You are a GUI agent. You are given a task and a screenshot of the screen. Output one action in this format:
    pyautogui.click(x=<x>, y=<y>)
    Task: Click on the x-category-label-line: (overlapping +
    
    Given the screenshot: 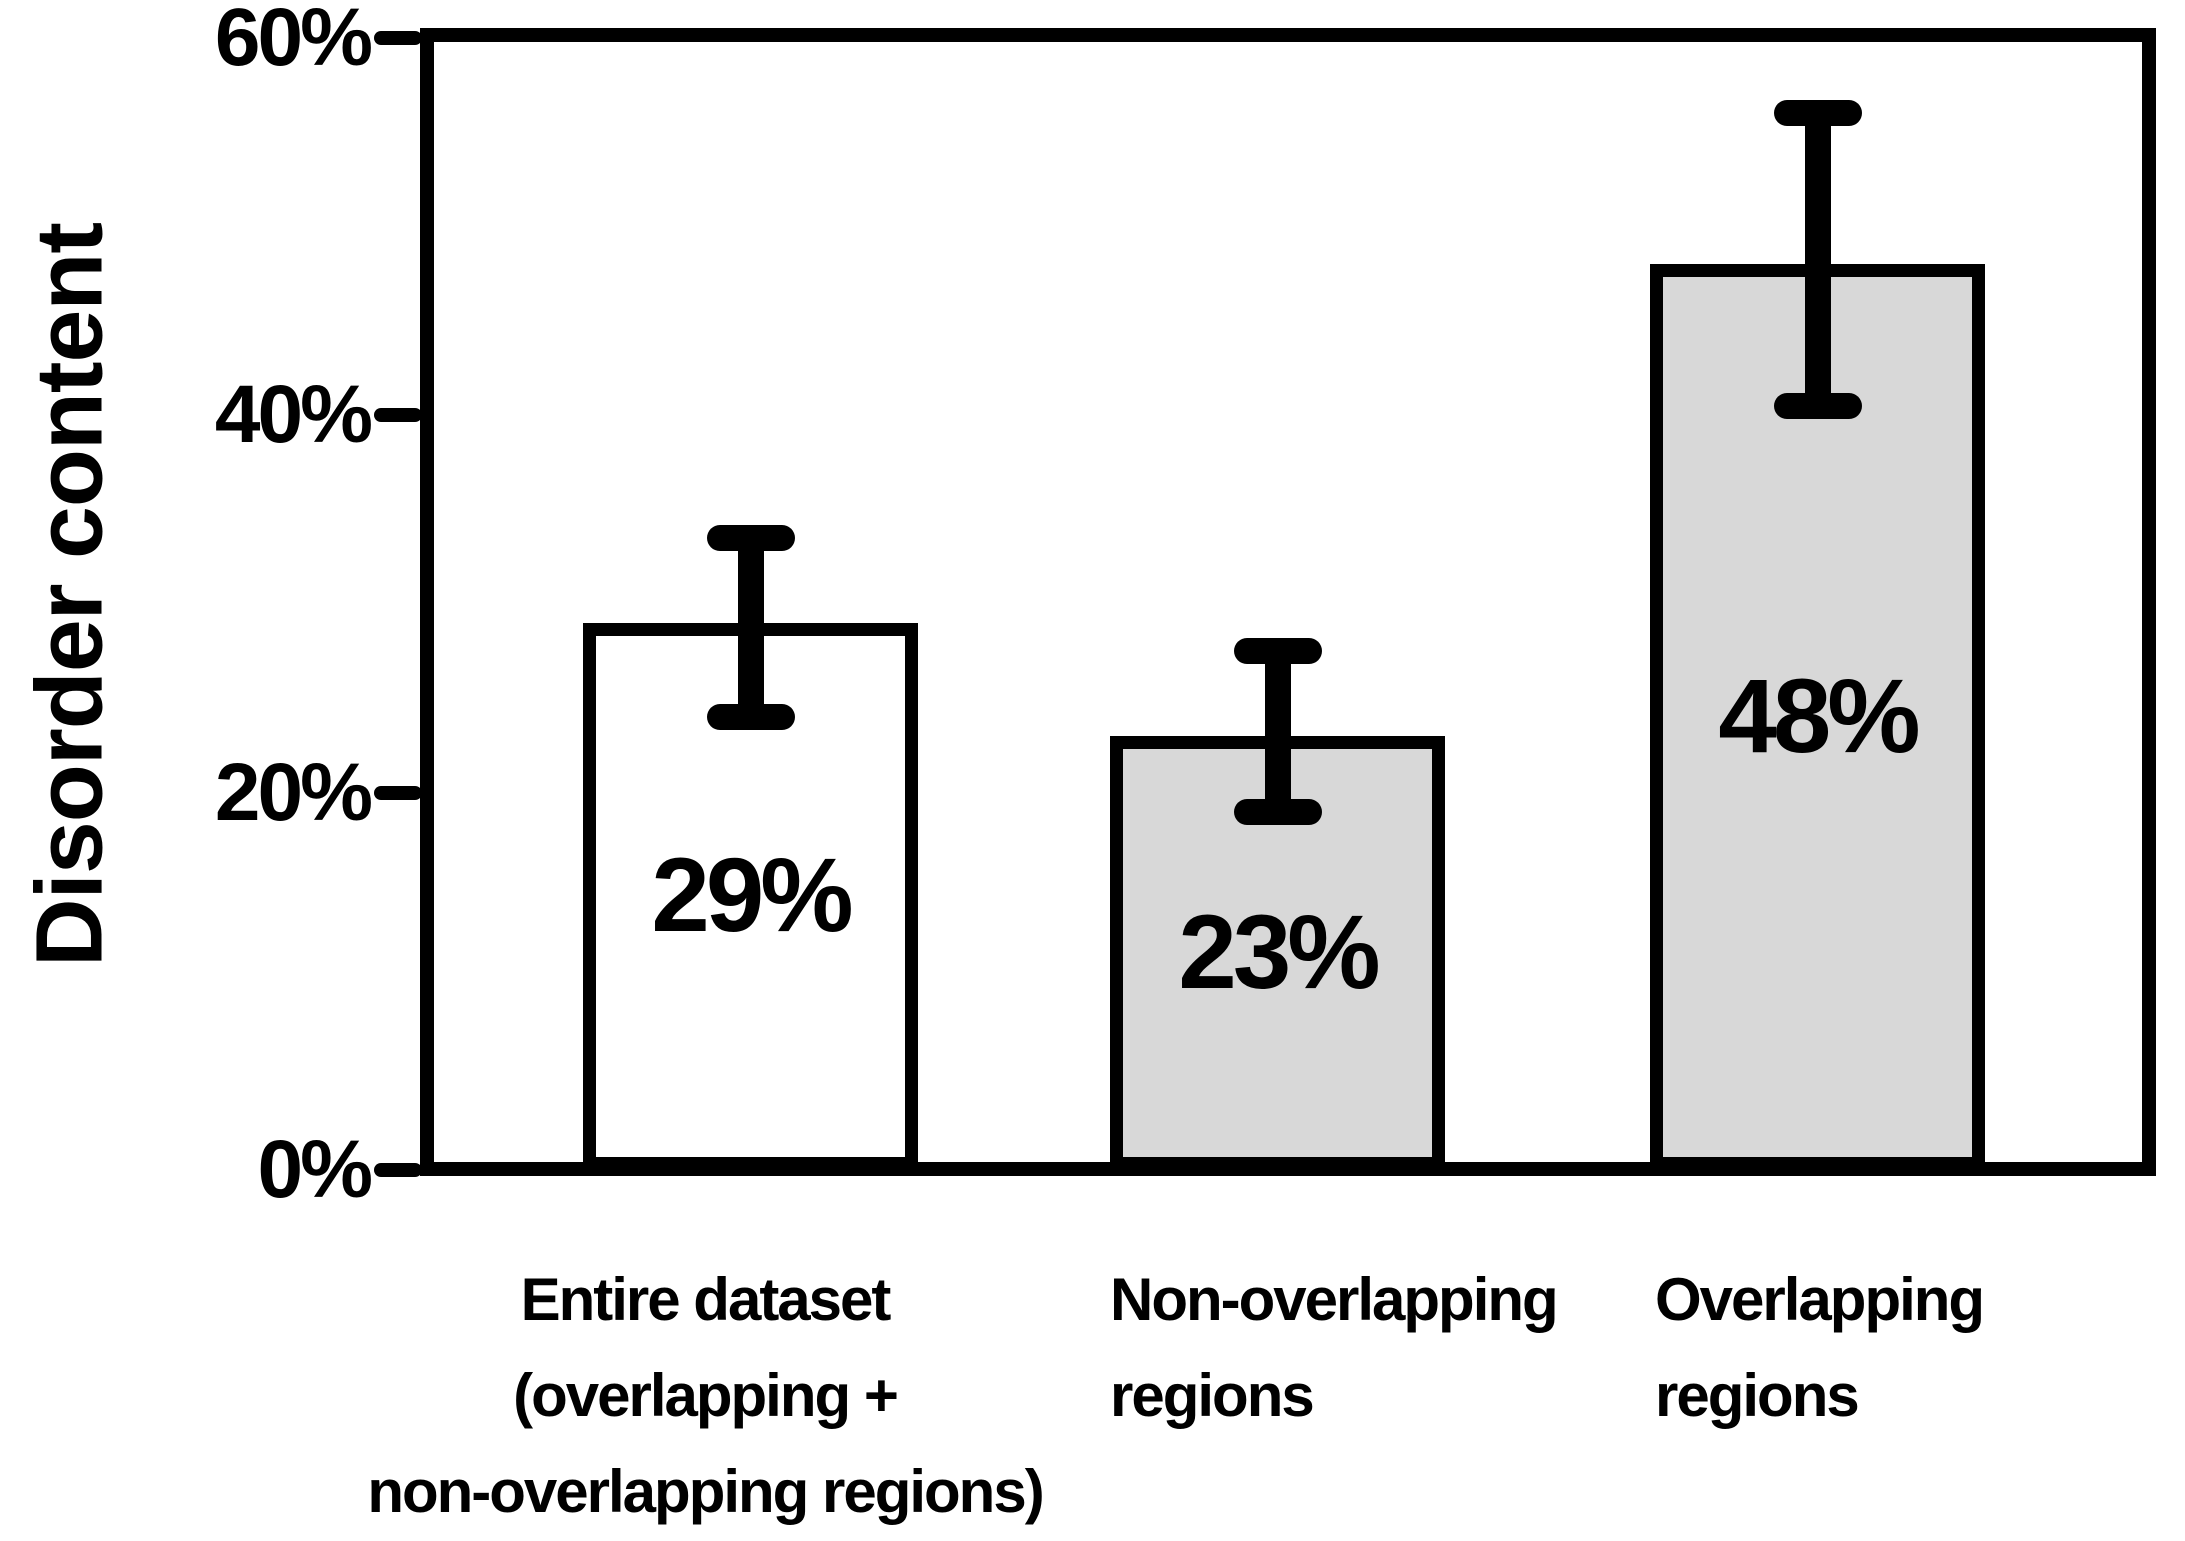 What is the action you would take?
    pyautogui.click(x=706, y=1395)
    